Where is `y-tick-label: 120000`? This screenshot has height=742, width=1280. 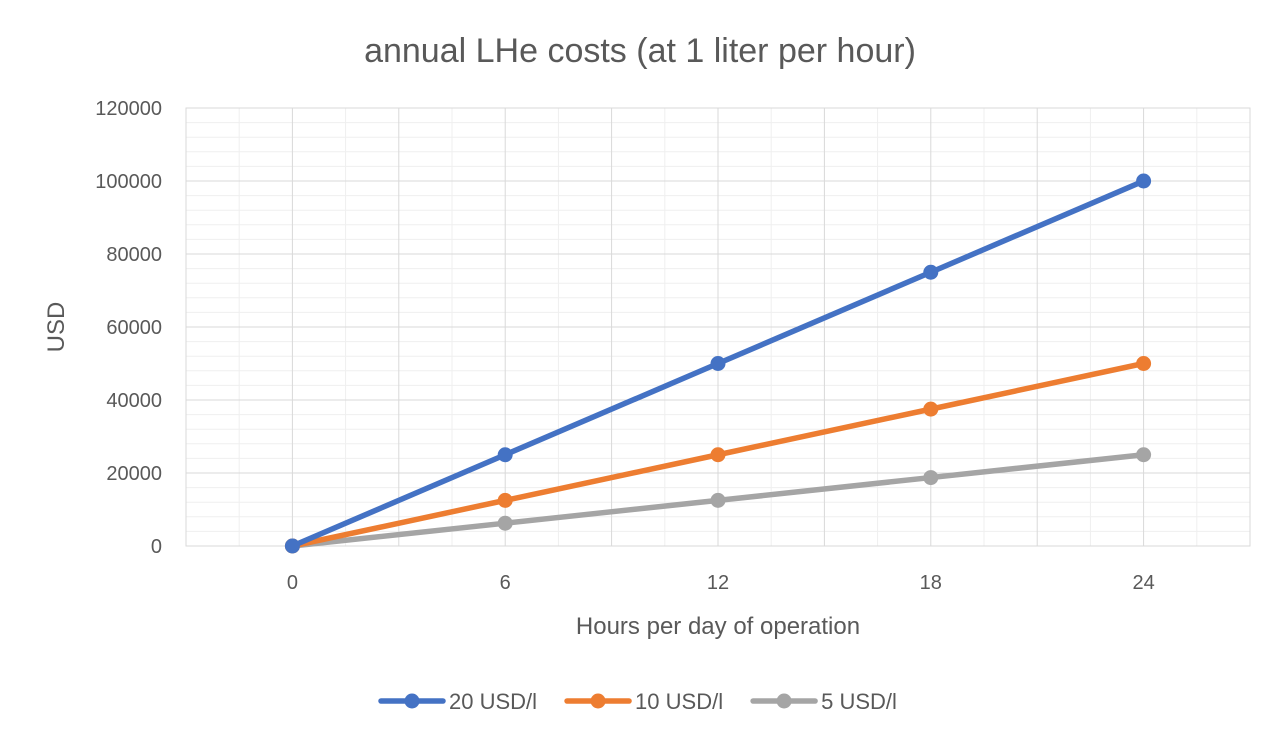 y-tick-label: 120000 is located at coordinates (128, 109).